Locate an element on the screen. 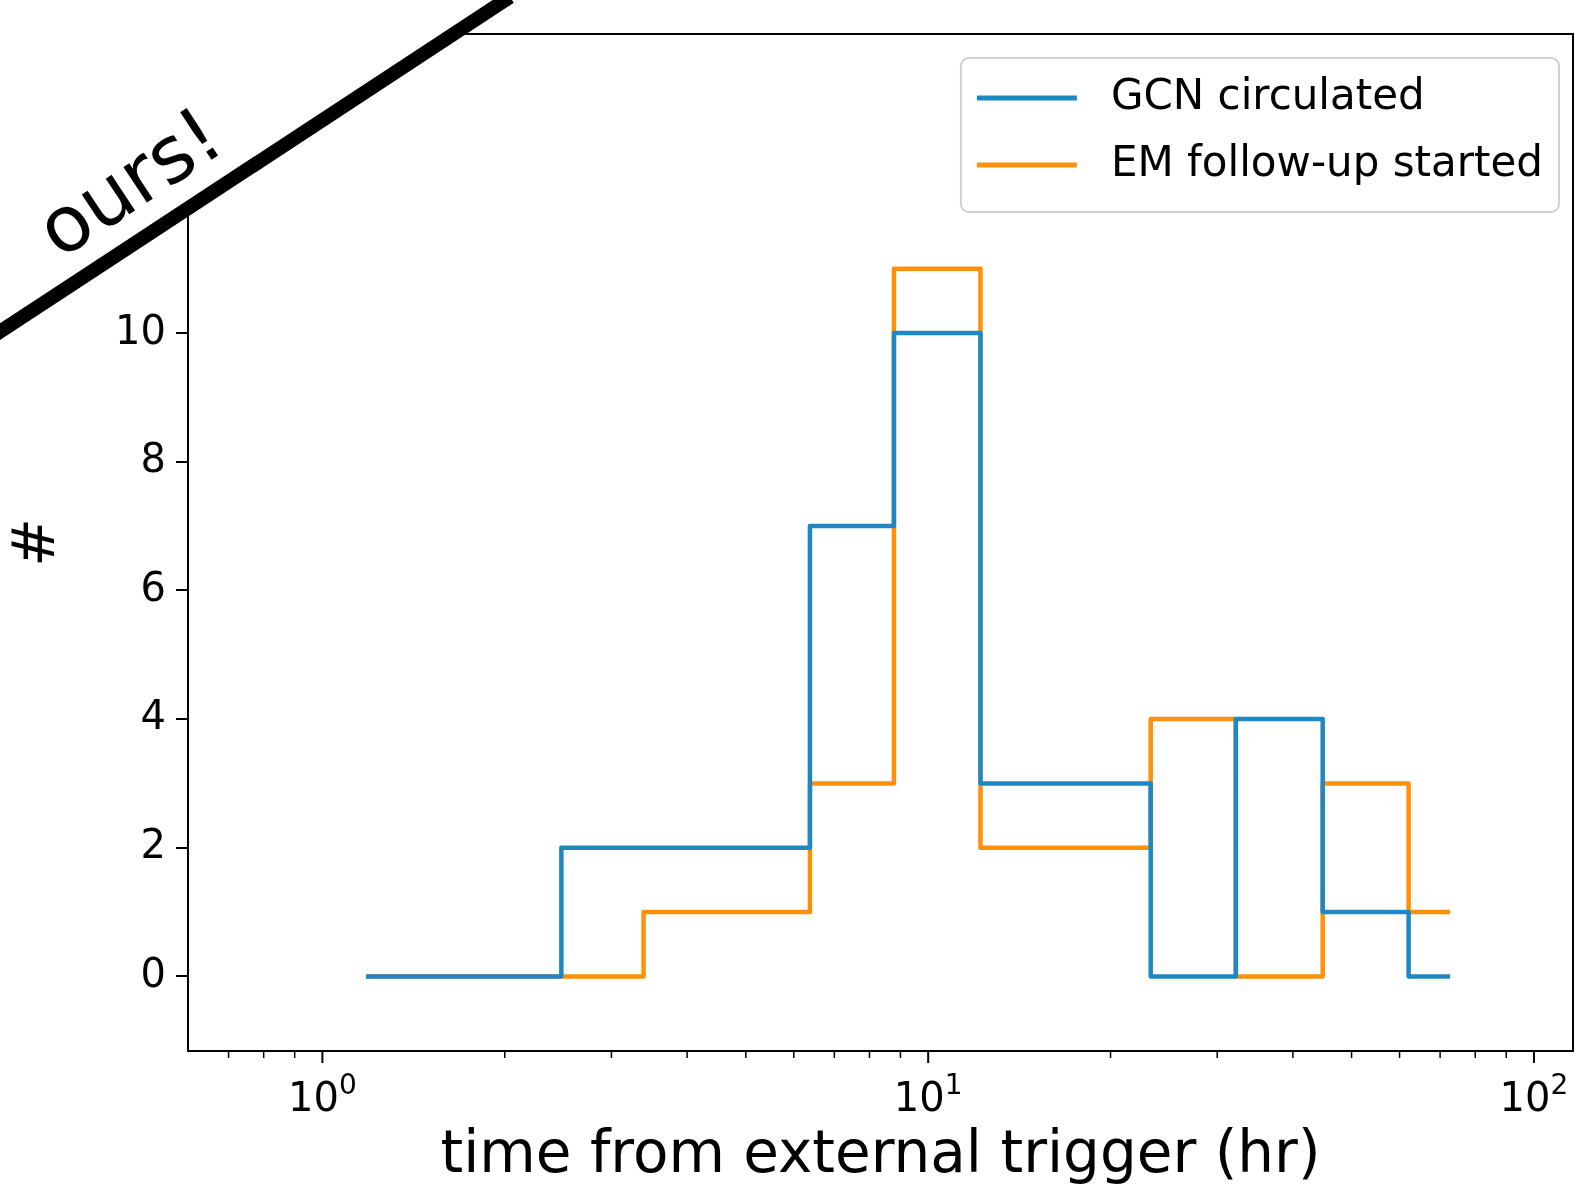  y-tick-label: 0 is located at coordinates (153, 972).